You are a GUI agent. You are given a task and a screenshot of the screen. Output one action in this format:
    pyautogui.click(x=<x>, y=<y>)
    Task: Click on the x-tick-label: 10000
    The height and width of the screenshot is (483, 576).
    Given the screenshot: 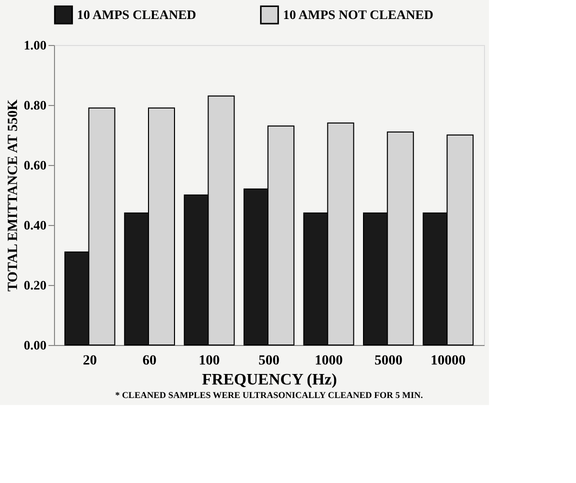 What is the action you would take?
    pyautogui.click(x=448, y=361)
    